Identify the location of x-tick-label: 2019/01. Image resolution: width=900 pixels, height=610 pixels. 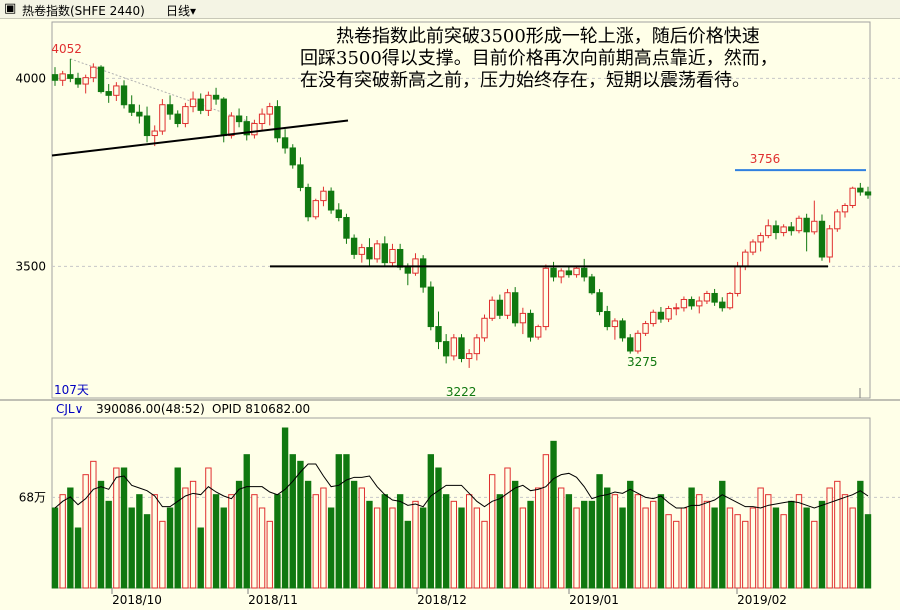
(594, 600).